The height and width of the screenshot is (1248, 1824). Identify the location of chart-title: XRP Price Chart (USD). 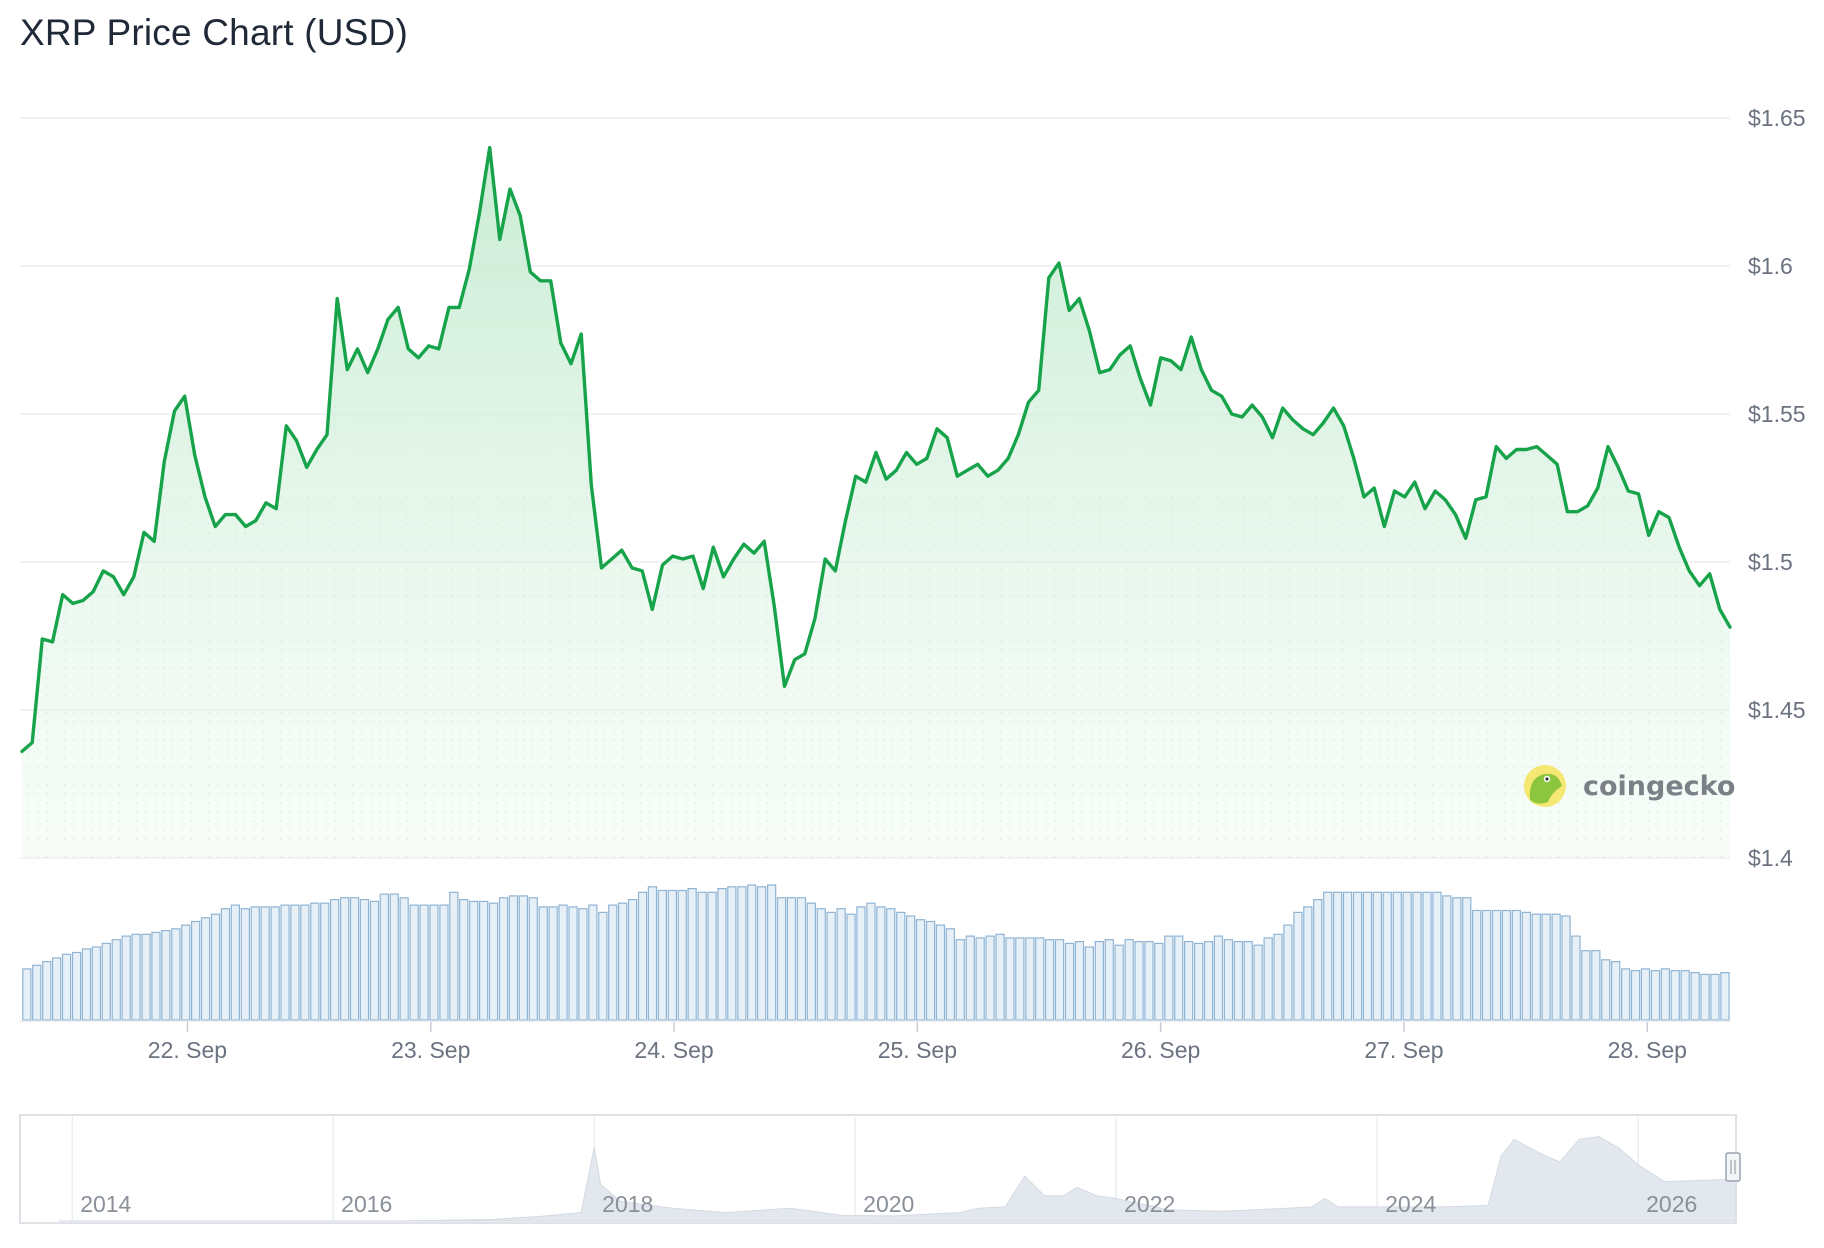
(214, 32).